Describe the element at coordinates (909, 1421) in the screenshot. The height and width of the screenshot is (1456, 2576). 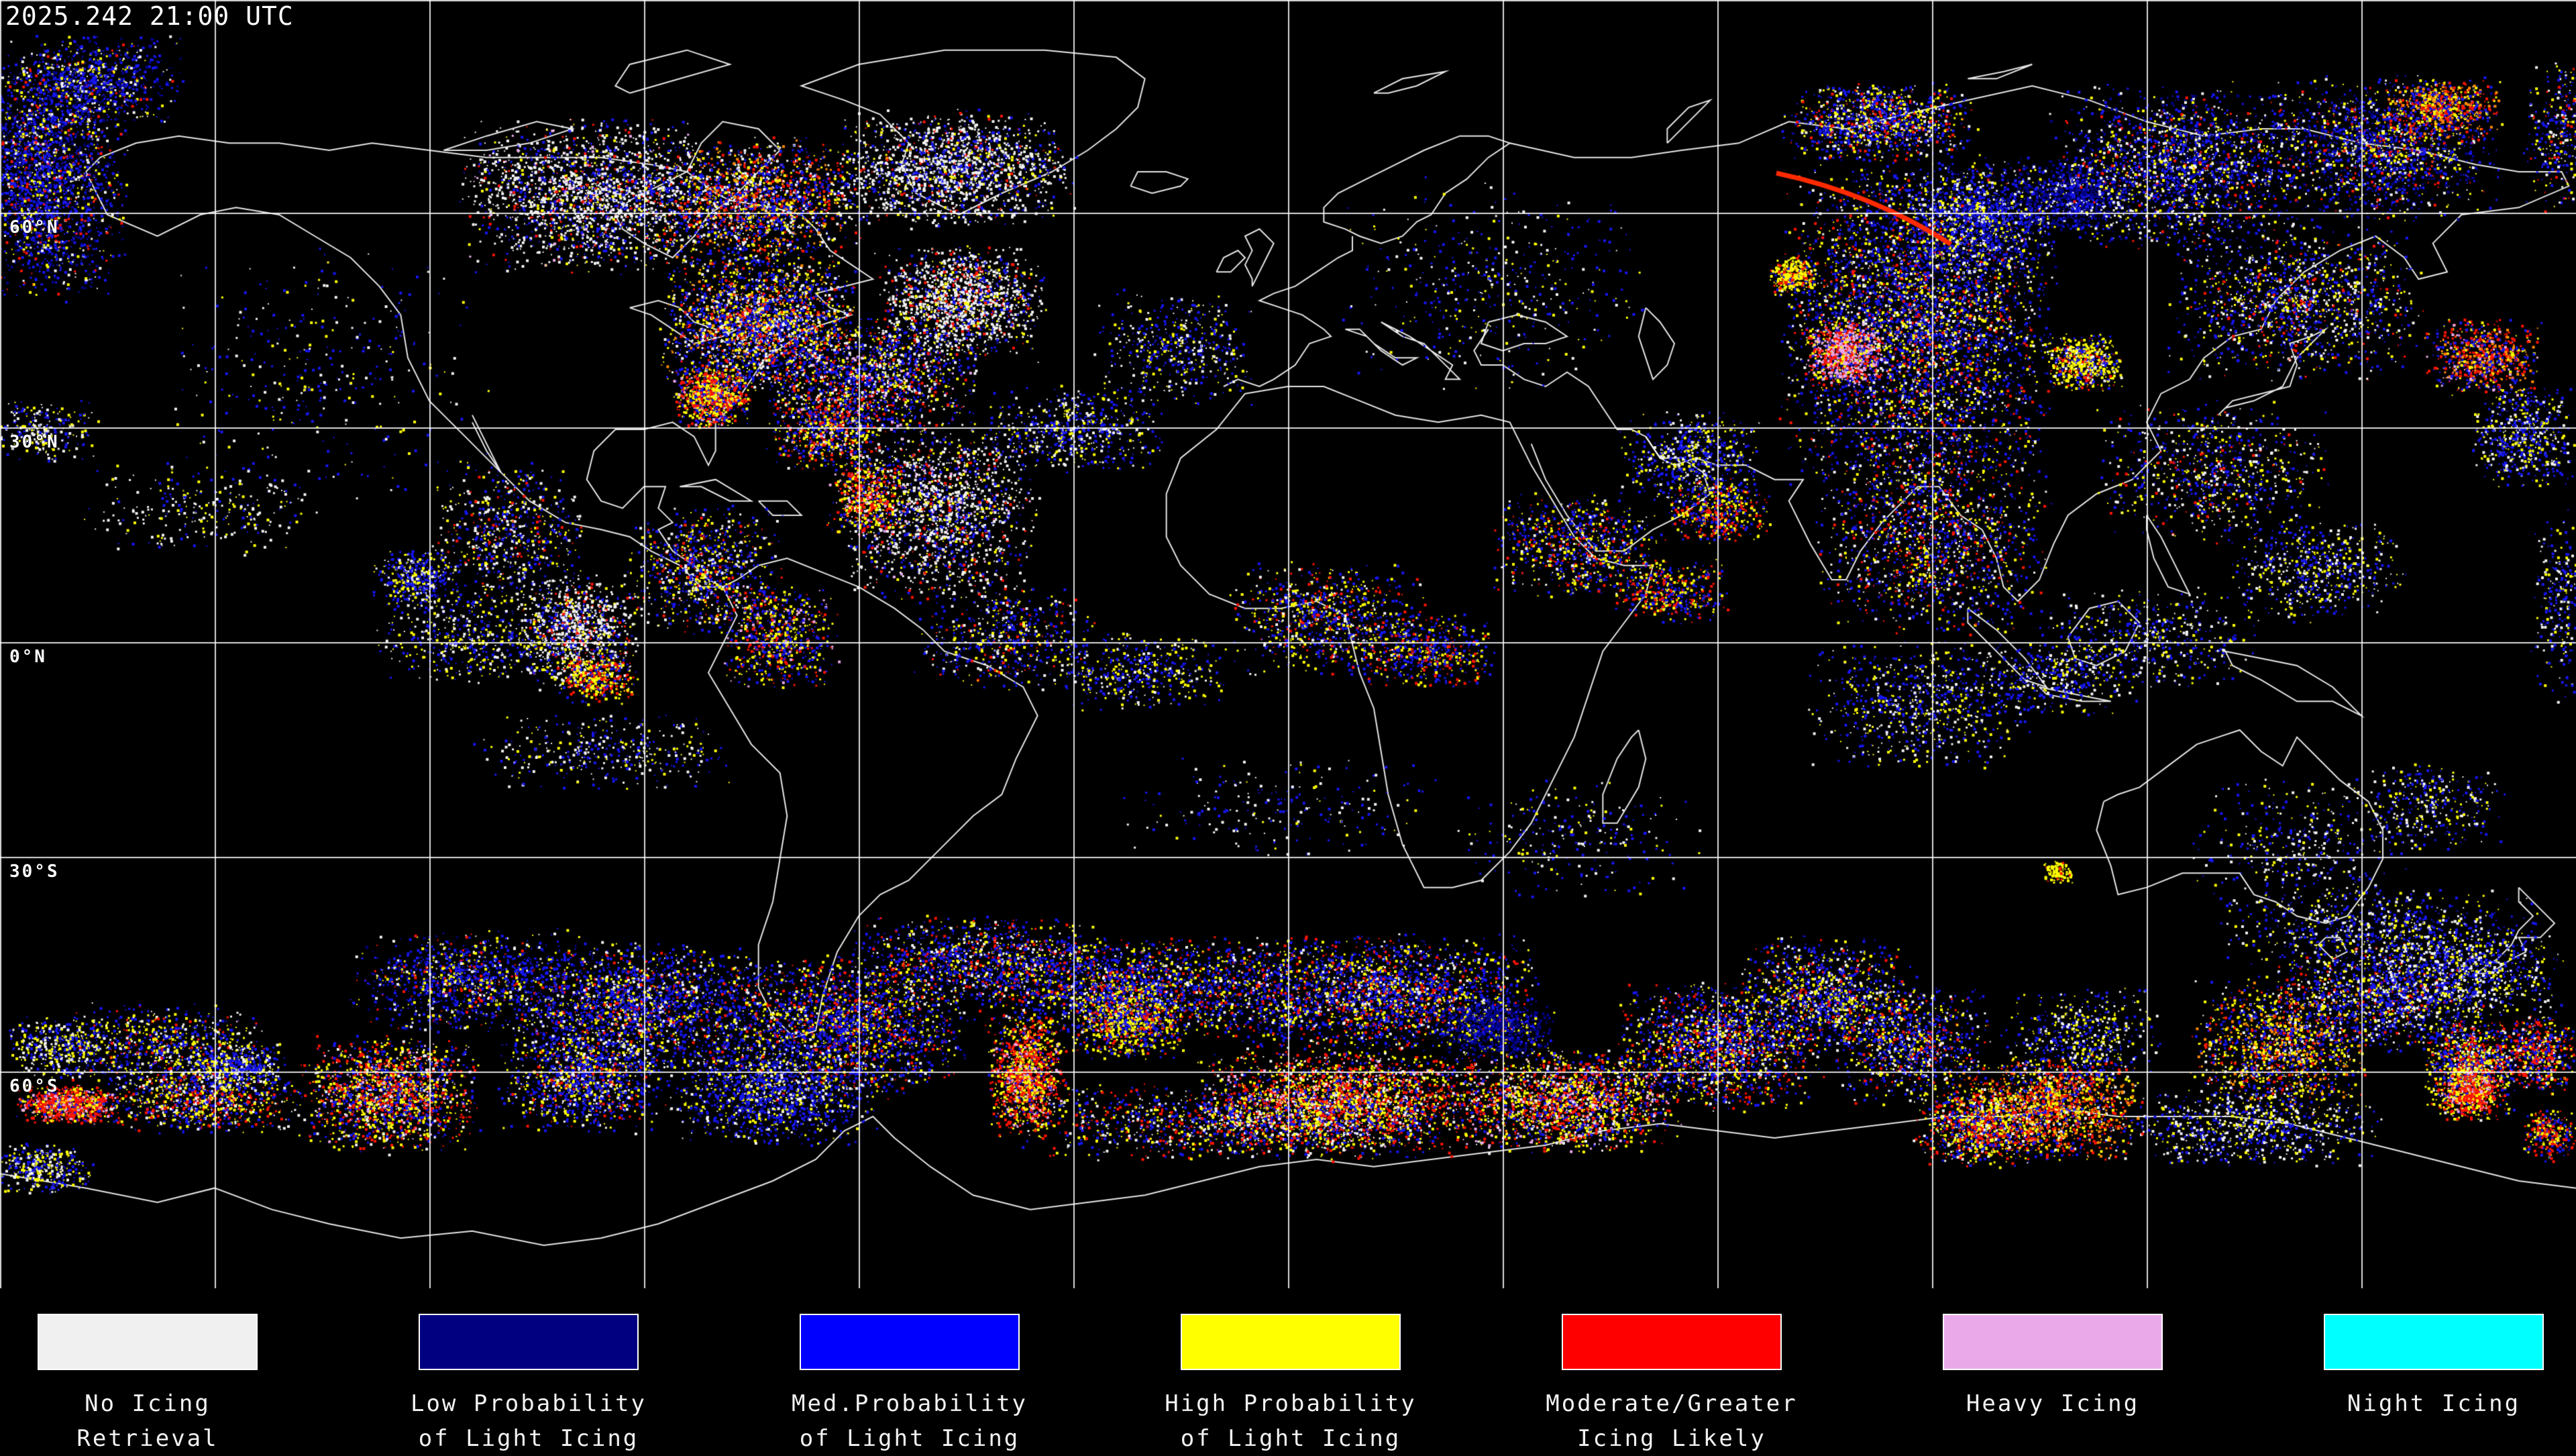
I see `legend-label: Med.Probability of Light Icing` at that location.